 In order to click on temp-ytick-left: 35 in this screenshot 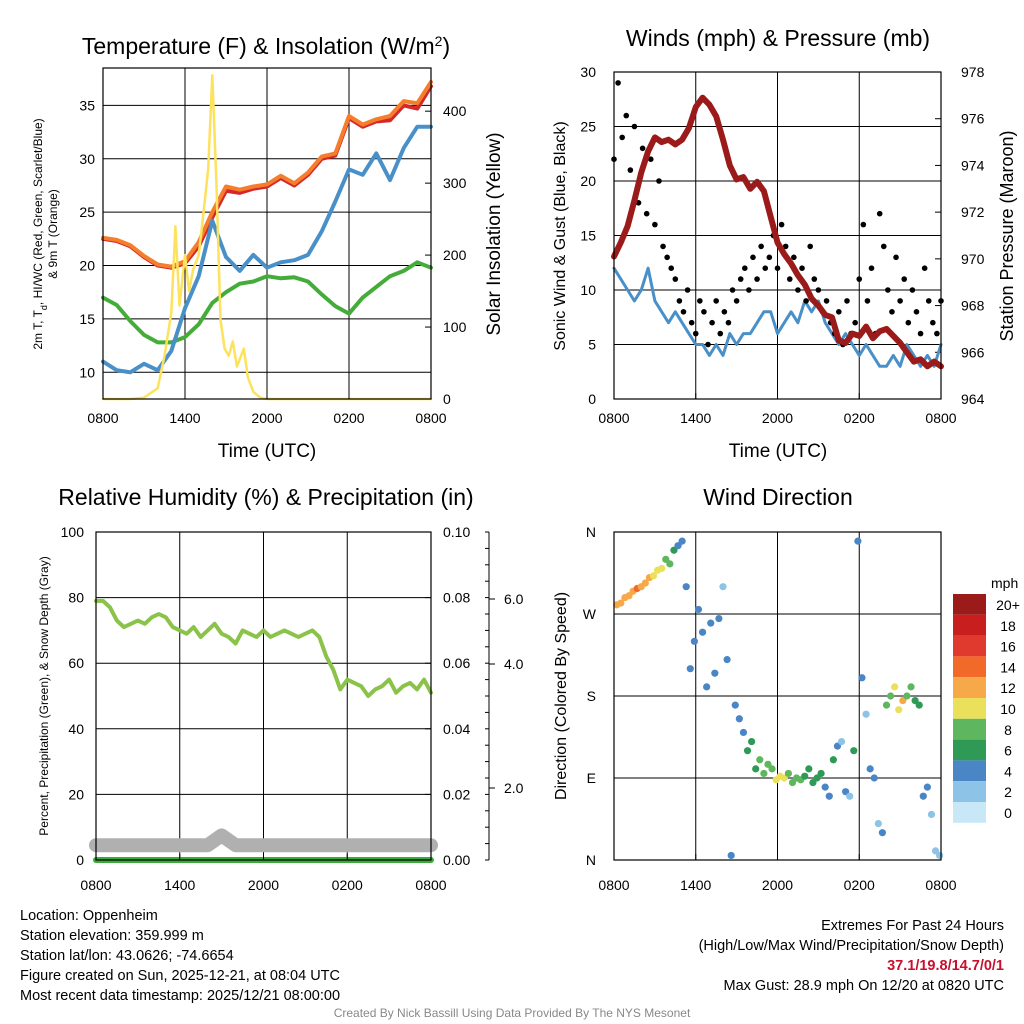, I will do `click(87, 105)`.